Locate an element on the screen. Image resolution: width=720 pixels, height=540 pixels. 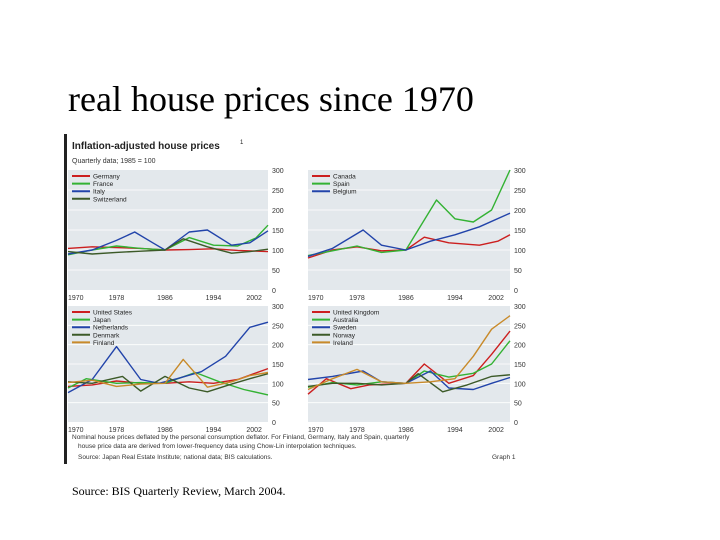
legend-label: Germany is located at coordinates (106, 177).